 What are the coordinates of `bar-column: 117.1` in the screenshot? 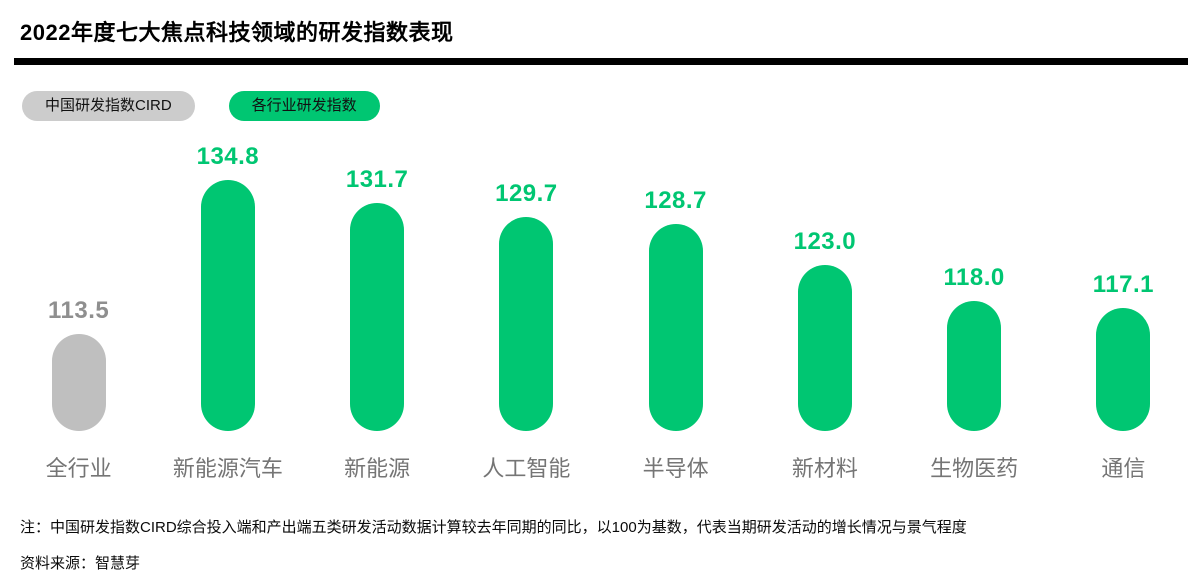 It's located at (1123, 282).